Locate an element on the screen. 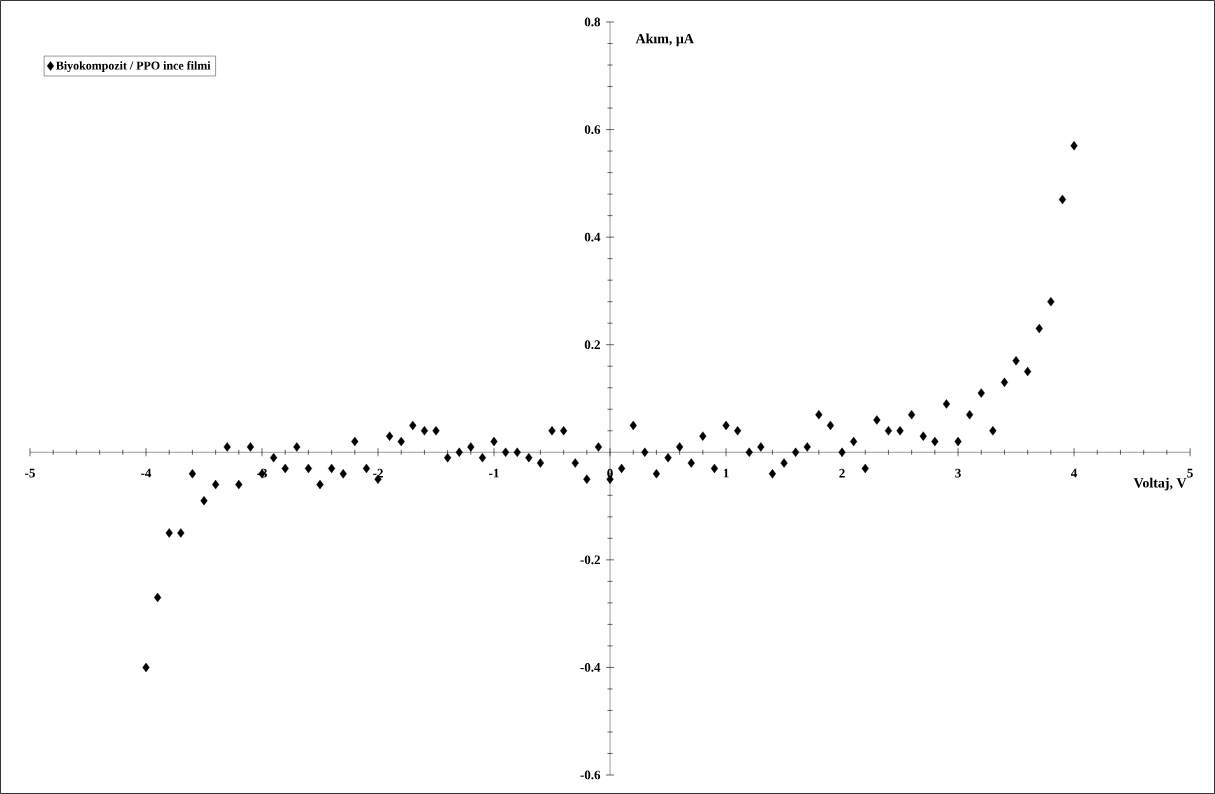 The height and width of the screenshot is (794, 1215). legend-label: Biyokompozit / PPO ince filmi is located at coordinates (133, 67).